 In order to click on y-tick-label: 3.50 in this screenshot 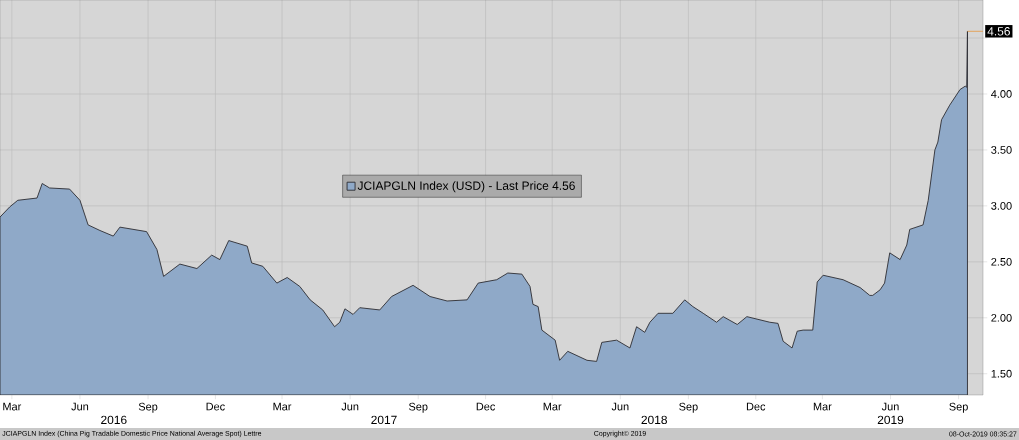, I will do `click(1001, 150)`.